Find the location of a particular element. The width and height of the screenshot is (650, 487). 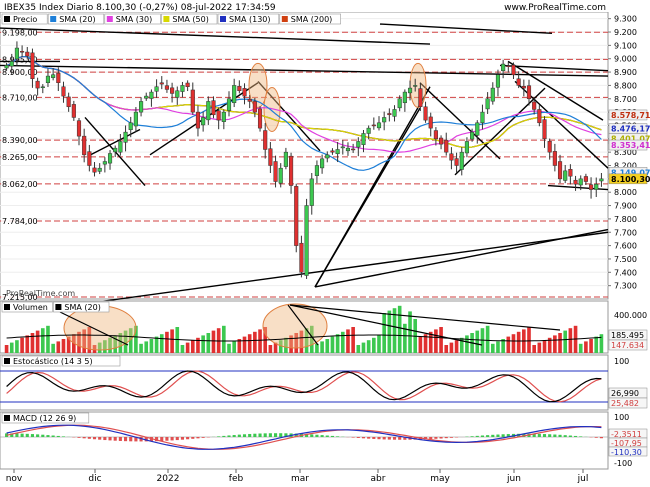

axis-tick-label: 9.200 is located at coordinates (625, 32).